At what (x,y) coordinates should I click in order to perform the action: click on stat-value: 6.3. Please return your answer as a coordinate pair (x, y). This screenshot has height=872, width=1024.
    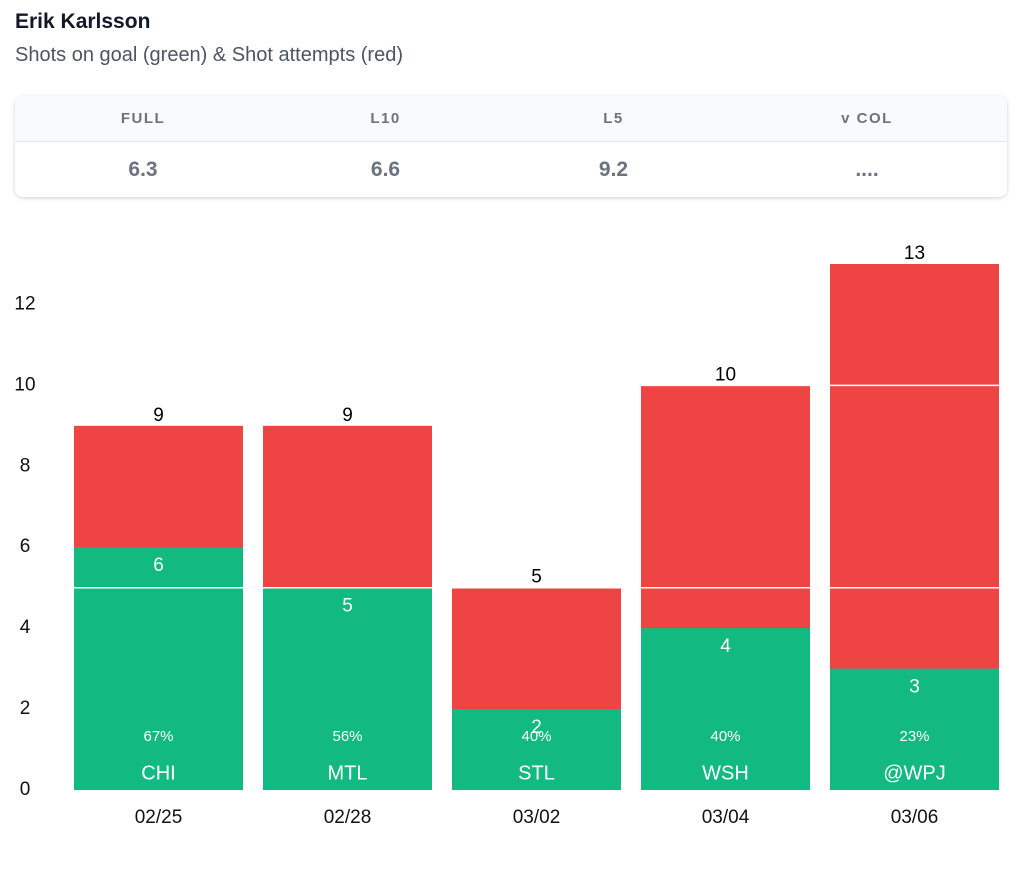
    Looking at the image, I should click on (143, 169).